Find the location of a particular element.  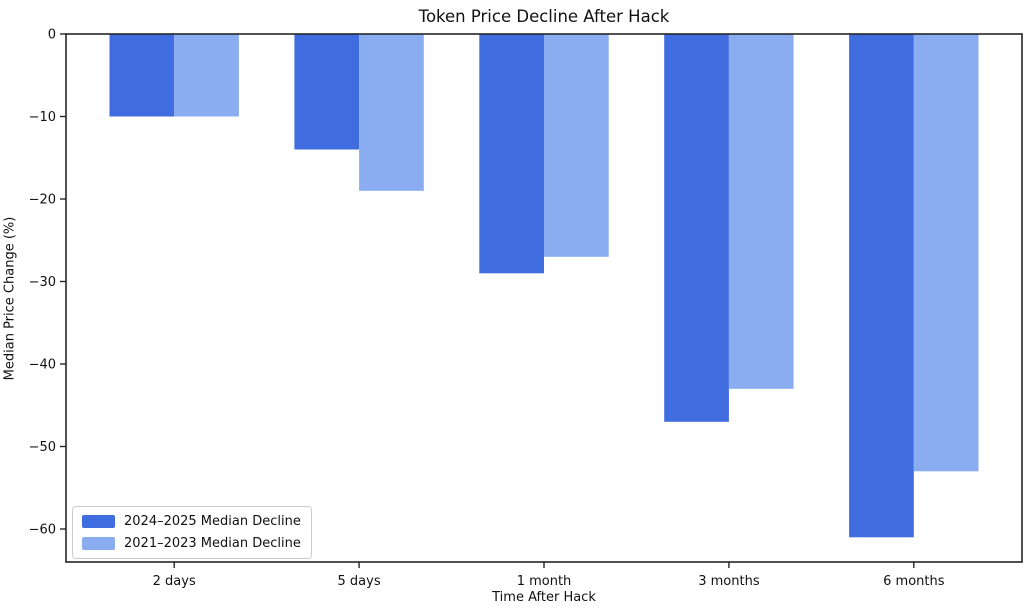

y-axis-label: Median Price Change (%) is located at coordinates (10, 298).